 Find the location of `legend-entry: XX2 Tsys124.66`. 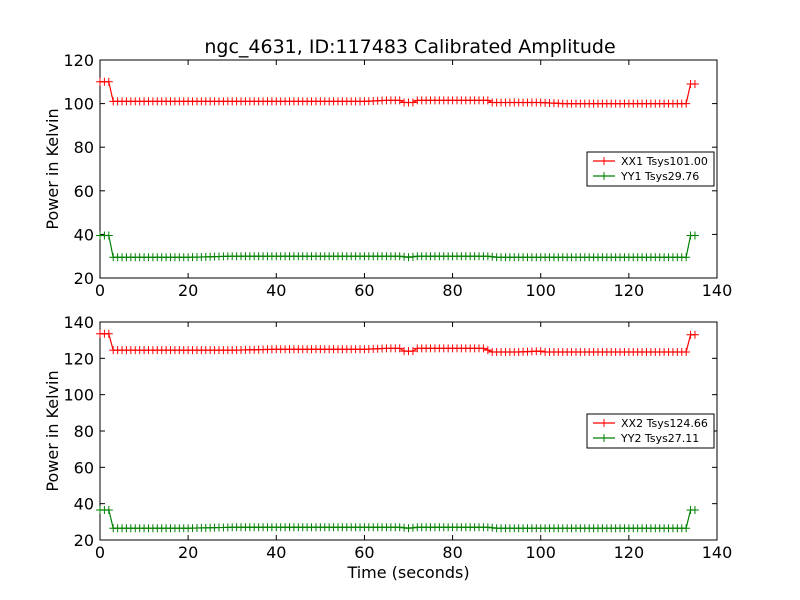

legend-entry: XX2 Tsys124.66 is located at coordinates (664, 423).